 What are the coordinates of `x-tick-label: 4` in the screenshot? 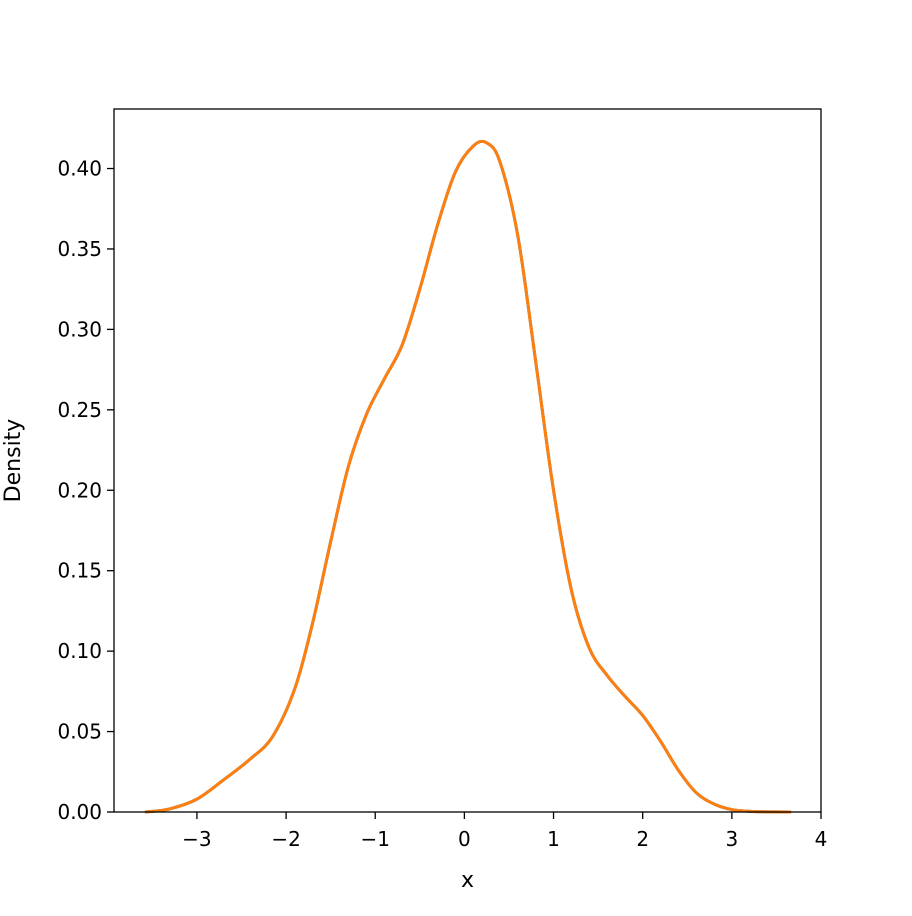 It's located at (821, 839).